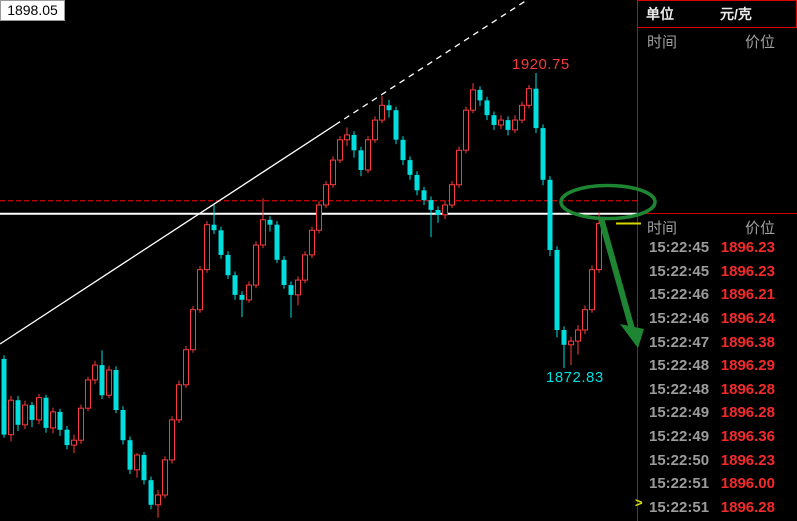  What do you see at coordinates (747, 484) in the screenshot?
I see `tick-price: 1896.00` at bounding box center [747, 484].